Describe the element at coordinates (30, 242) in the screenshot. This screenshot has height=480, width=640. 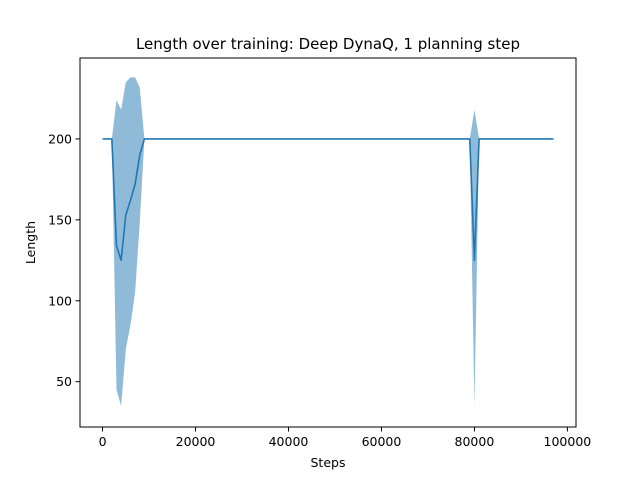
I see `y-axis-label: Length` at that location.